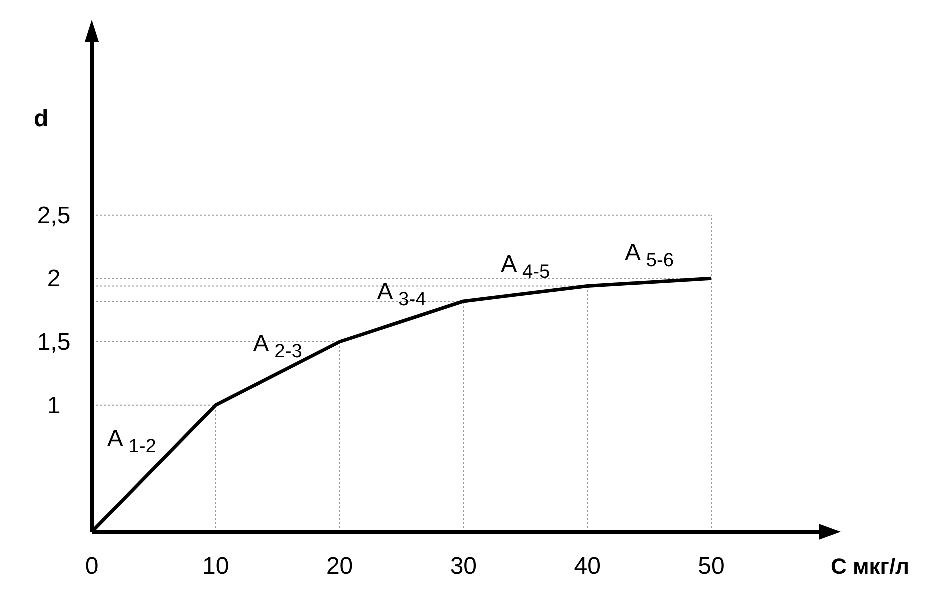 The image size is (931, 600). I want to click on x-tick-label: 50, so click(711, 566).